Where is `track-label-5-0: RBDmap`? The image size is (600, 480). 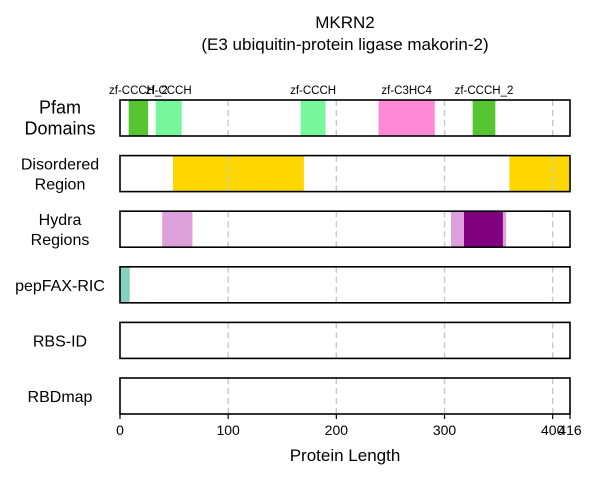 track-label-5-0: RBDmap is located at coordinates (60, 397).